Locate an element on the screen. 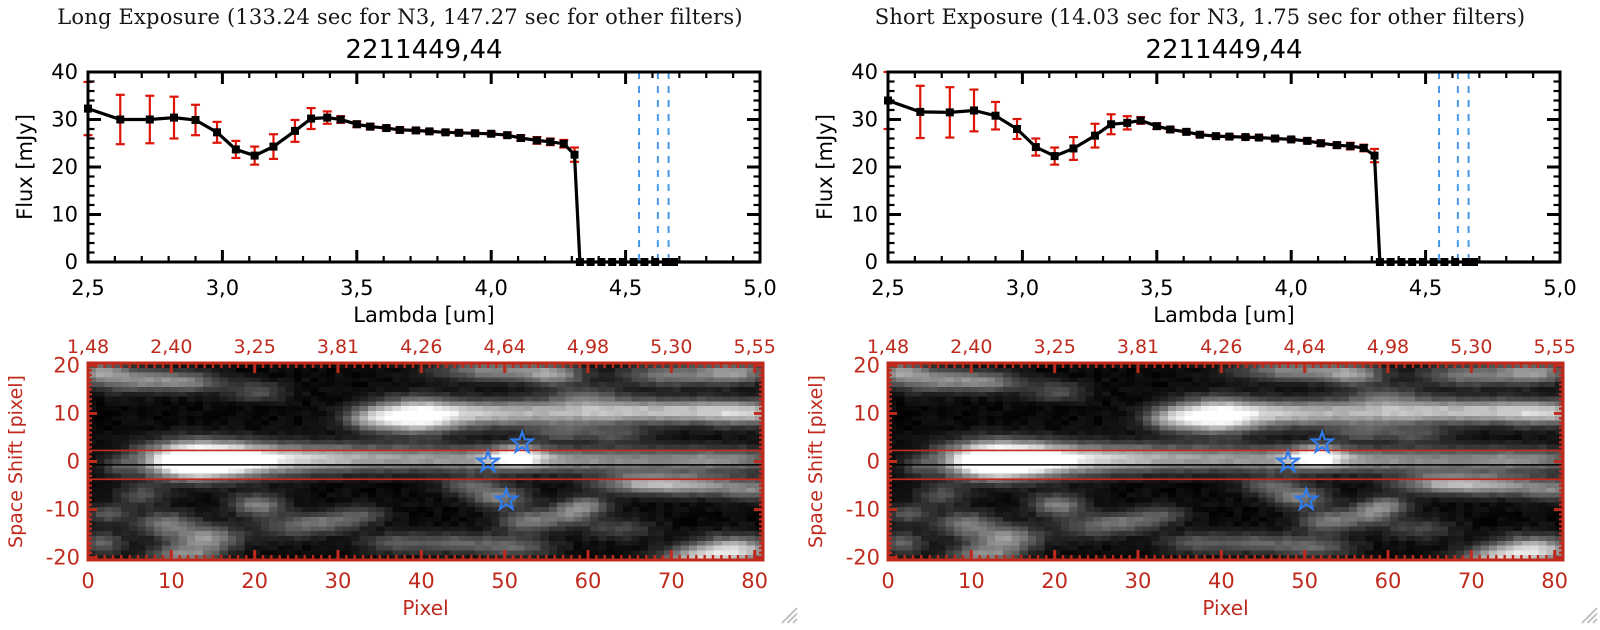 The width and height of the screenshot is (1600, 630). x-tick-label: 2,5 is located at coordinates (887, 288).